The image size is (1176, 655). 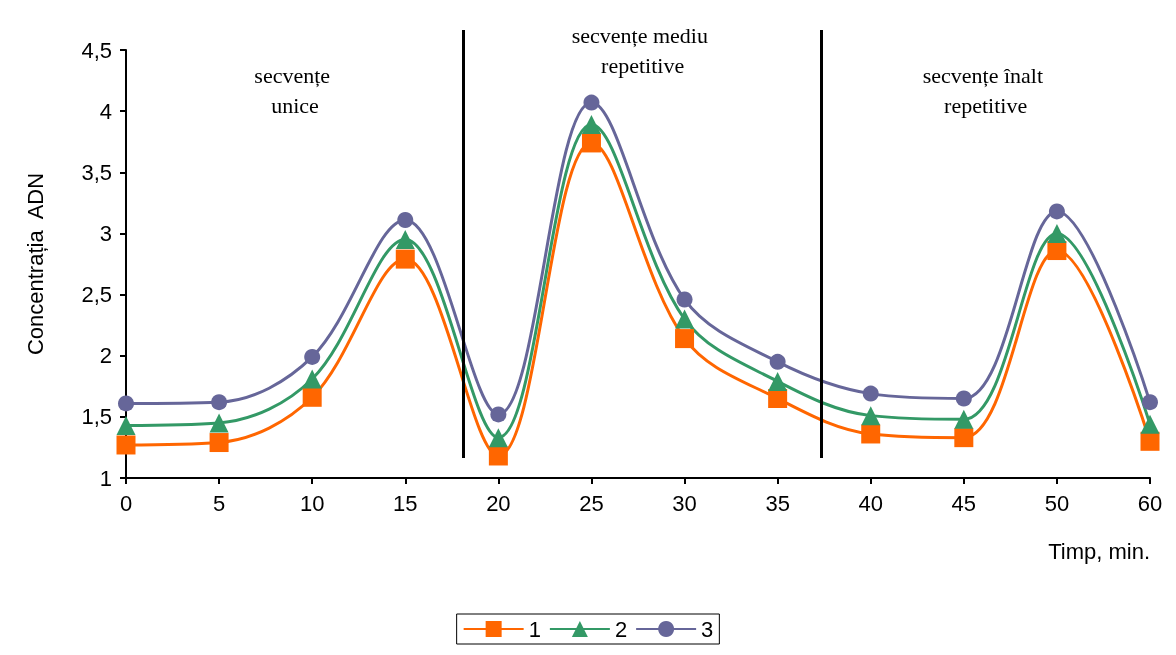 What do you see at coordinates (105, 478) in the screenshot?
I see `y-tick-label: 1` at bounding box center [105, 478].